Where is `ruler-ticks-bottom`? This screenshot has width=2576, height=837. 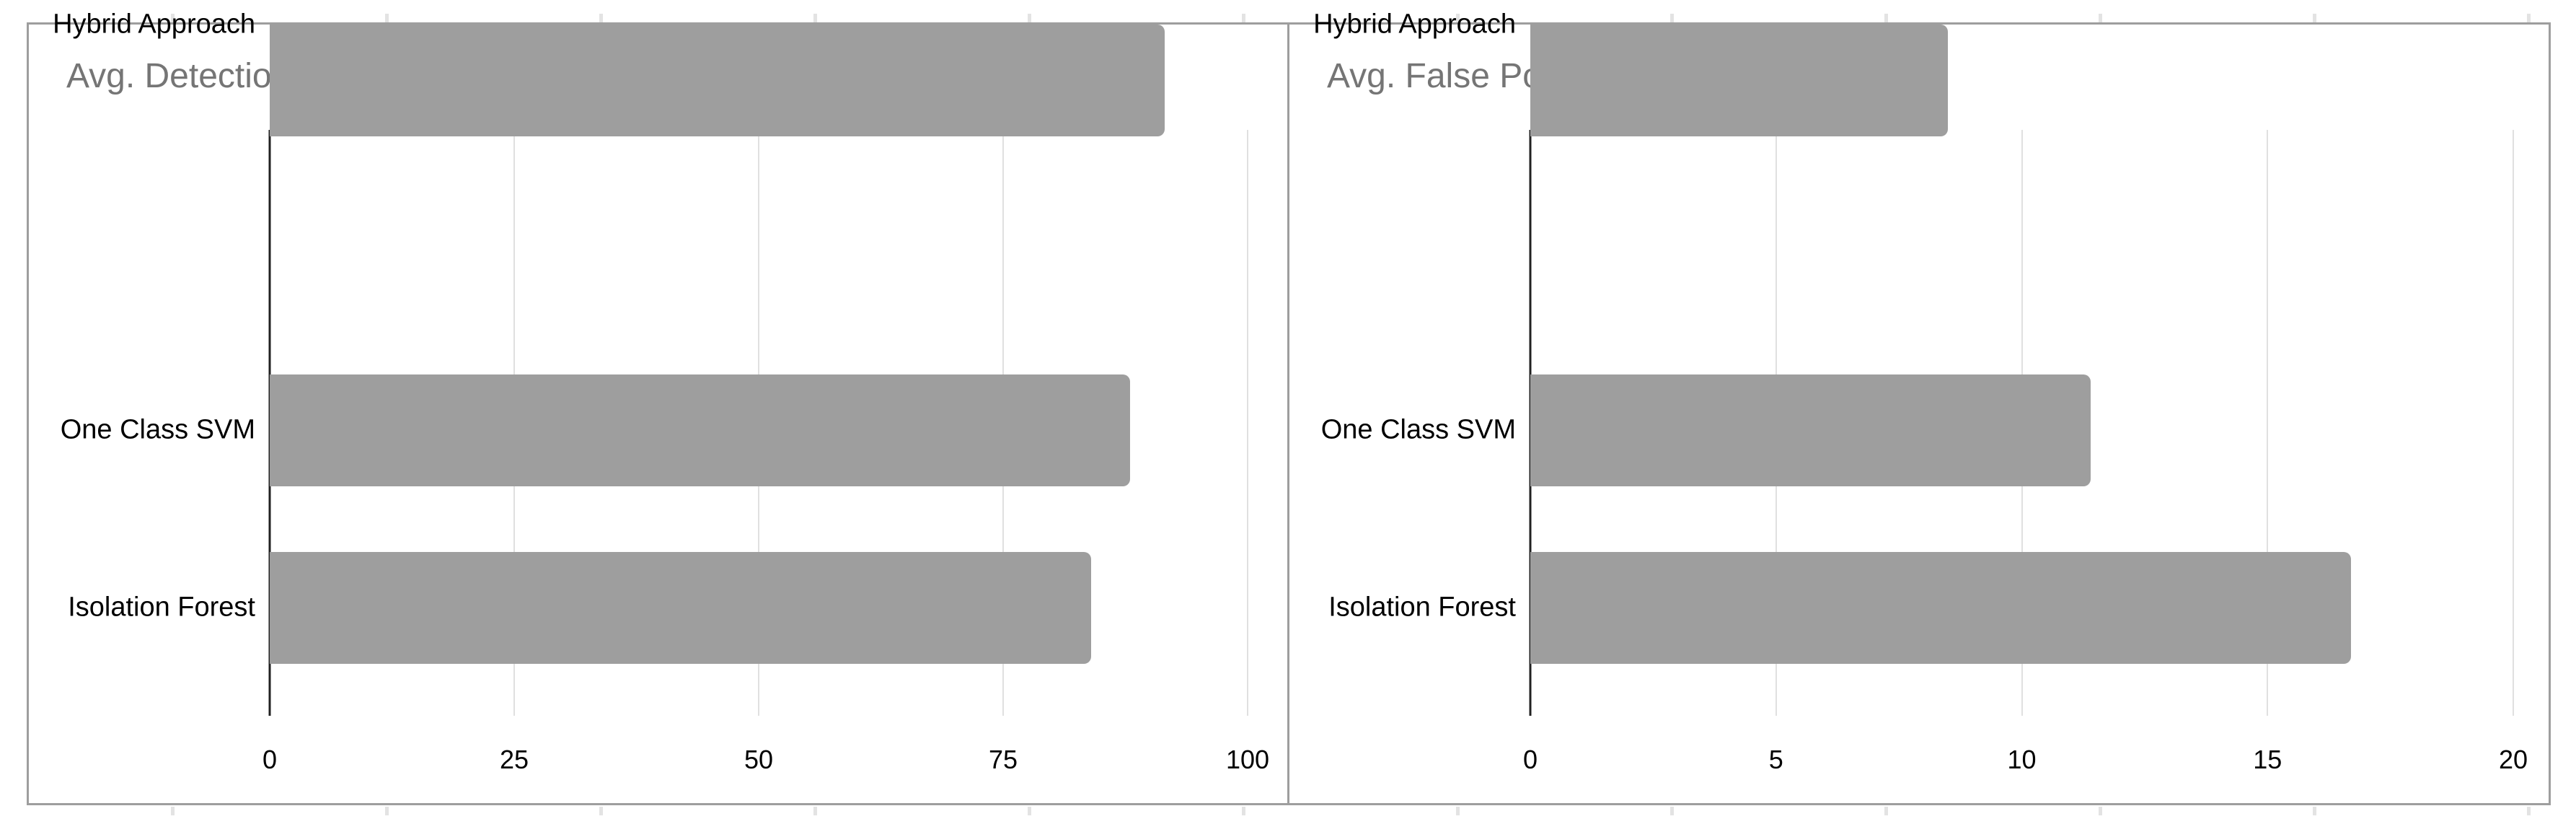 ruler-ticks-bottom is located at coordinates (1289, 811).